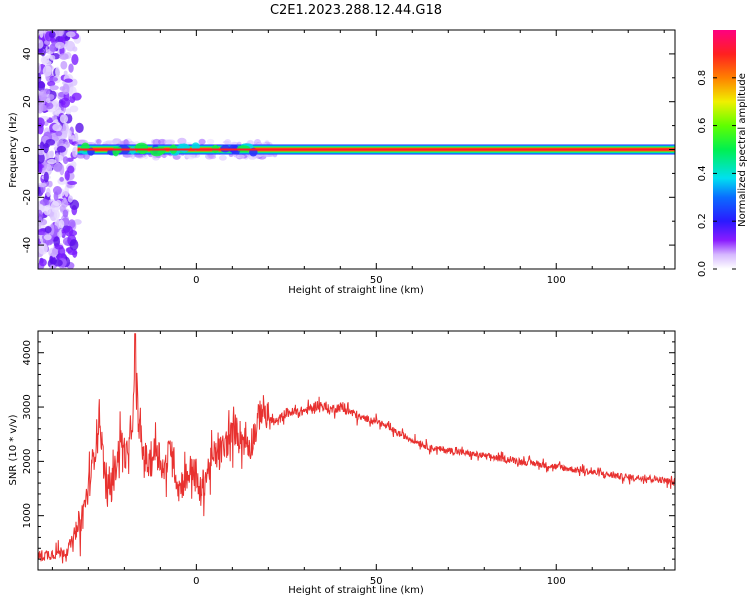 This screenshot has width=750, height=600. I want to click on y-tick-label: 20, so click(27, 101).